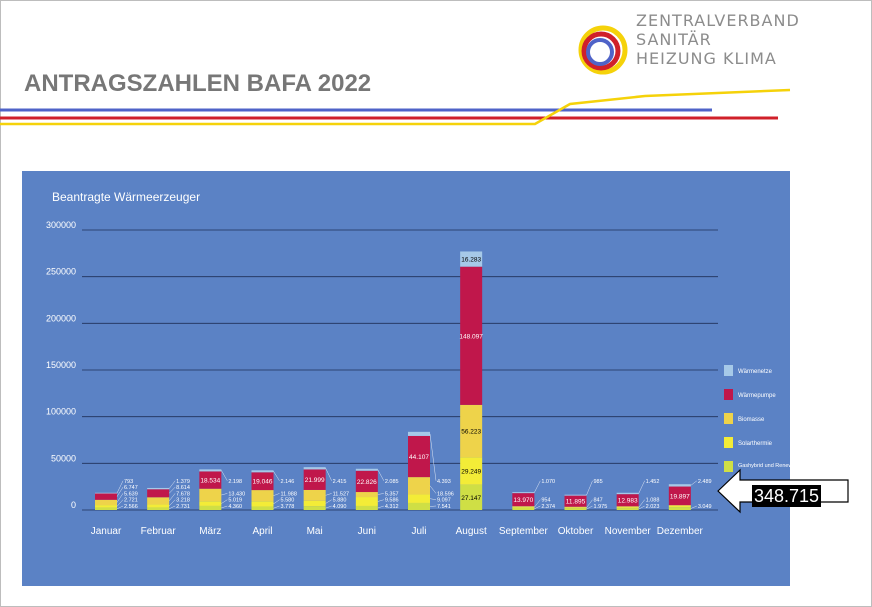 The width and height of the screenshot is (872, 607). What do you see at coordinates (131, 507) in the screenshot?
I see `data-label: 2.566` at bounding box center [131, 507].